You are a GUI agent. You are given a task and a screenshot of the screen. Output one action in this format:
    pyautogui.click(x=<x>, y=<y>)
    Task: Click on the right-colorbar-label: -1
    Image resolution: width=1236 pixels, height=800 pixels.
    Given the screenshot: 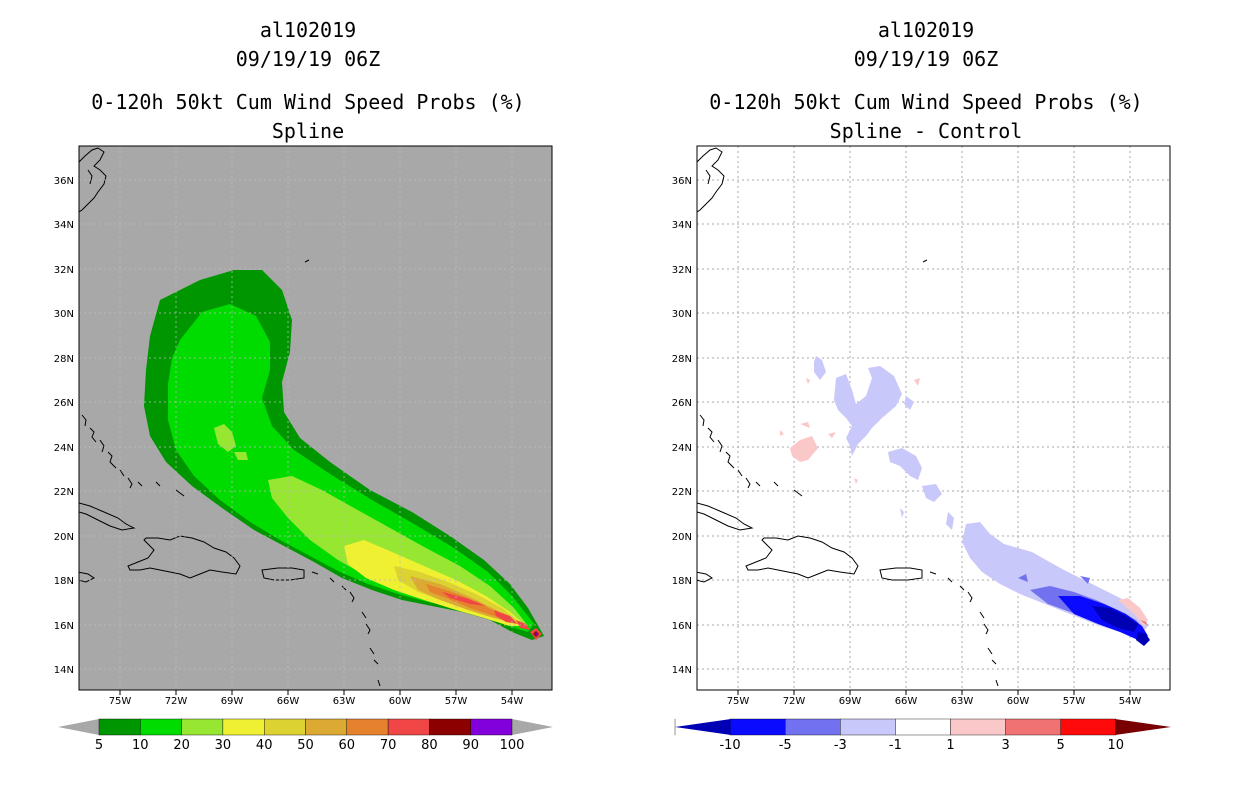 What is the action you would take?
    pyautogui.click(x=895, y=745)
    